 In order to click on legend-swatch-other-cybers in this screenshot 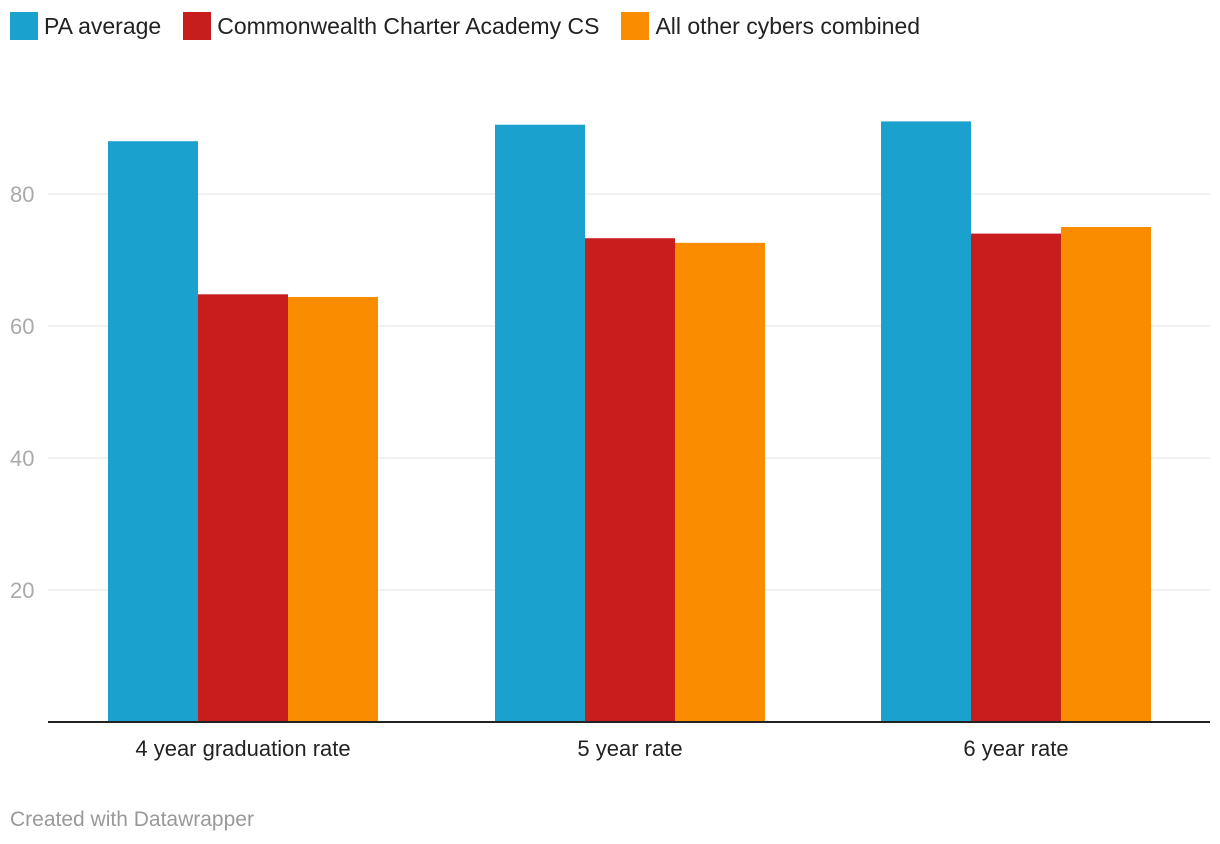, I will do `click(635, 26)`.